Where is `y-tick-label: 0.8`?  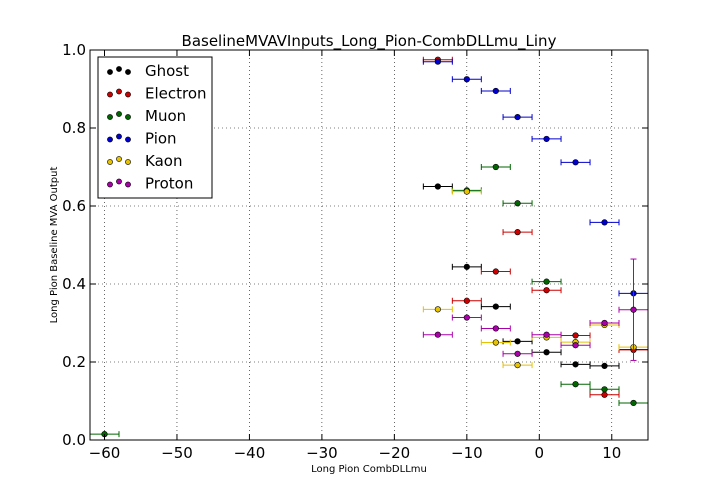 y-tick-label: 0.8 is located at coordinates (74, 128).